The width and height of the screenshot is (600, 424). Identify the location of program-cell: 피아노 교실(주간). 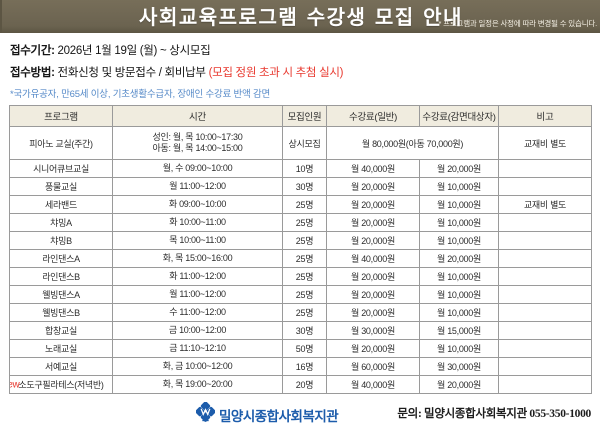
(61, 143).